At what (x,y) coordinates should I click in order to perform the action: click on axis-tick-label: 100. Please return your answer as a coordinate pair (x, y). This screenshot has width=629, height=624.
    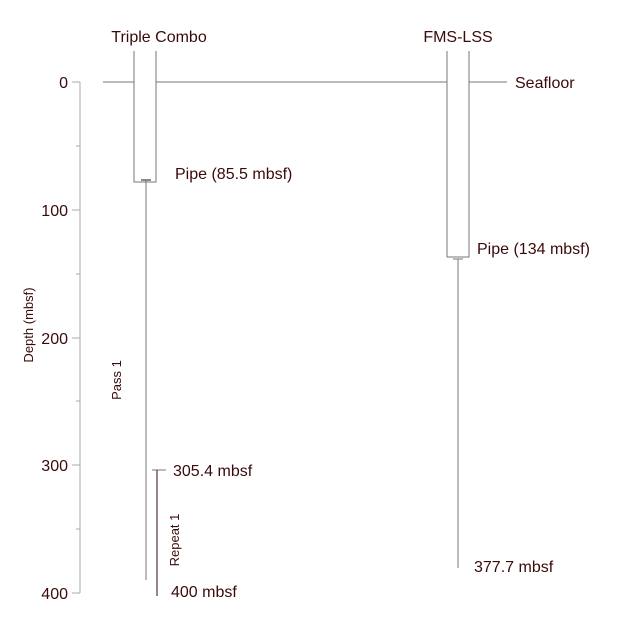
    Looking at the image, I should click on (54, 211).